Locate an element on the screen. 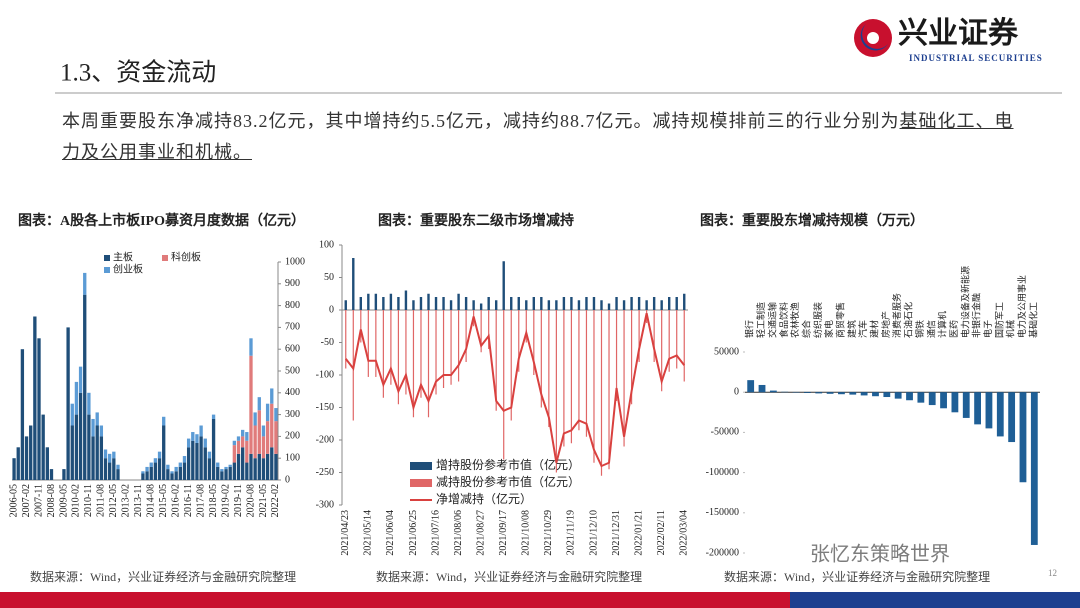  x-tick-label: 2013-02 is located at coordinates (126, 500).